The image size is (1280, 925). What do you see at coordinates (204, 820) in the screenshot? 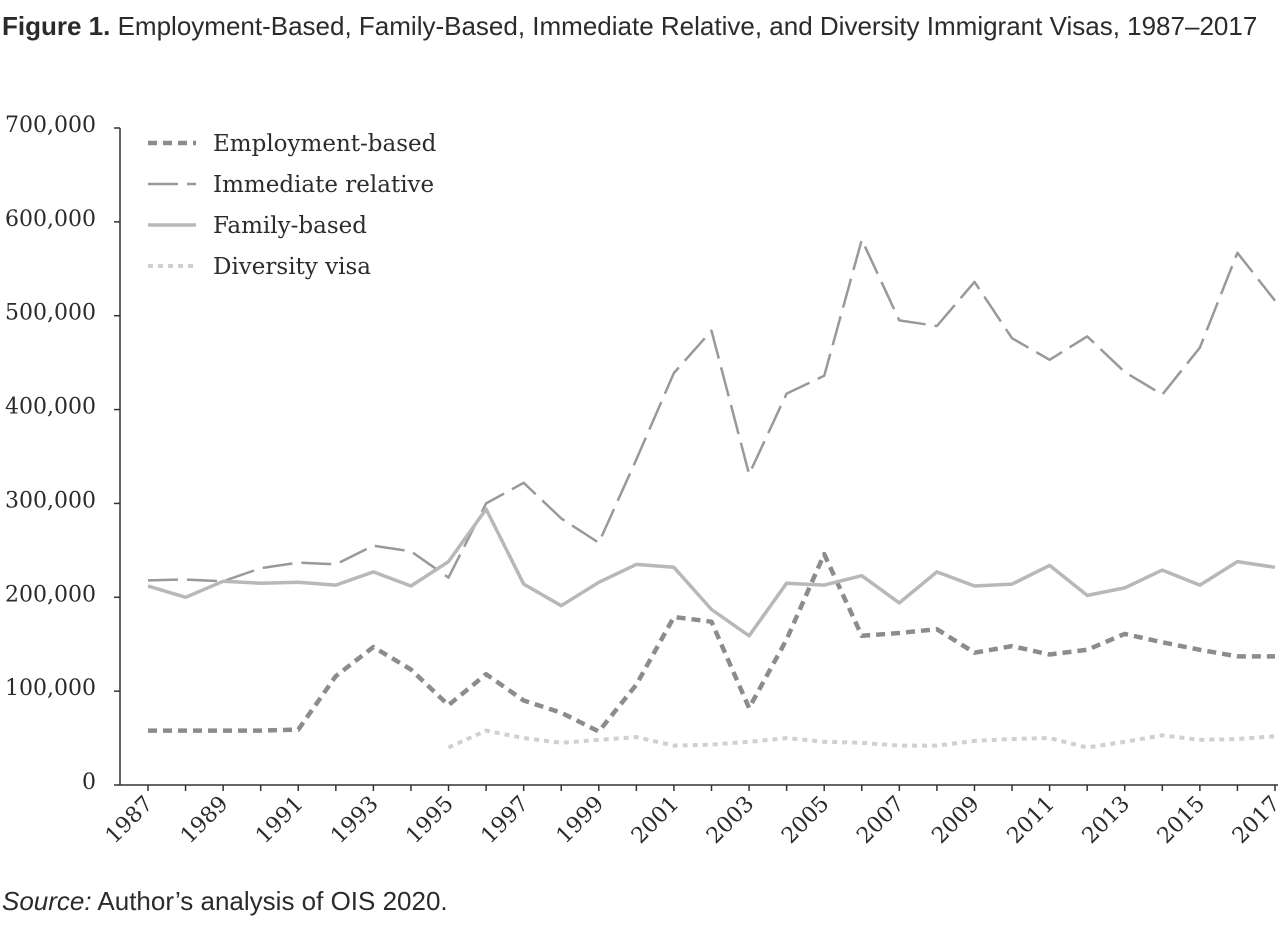
I see `x-tick-label: 1989` at bounding box center [204, 820].